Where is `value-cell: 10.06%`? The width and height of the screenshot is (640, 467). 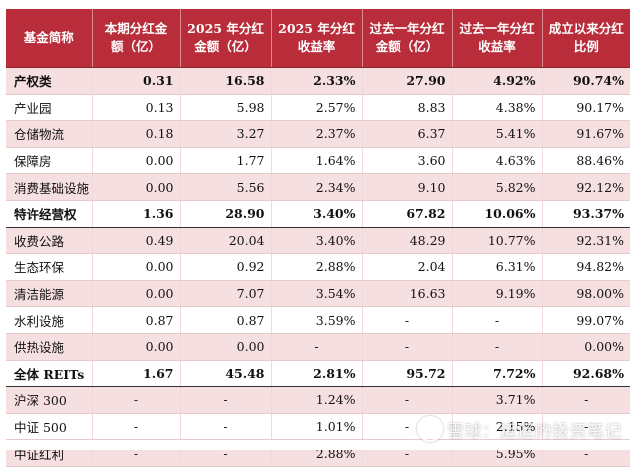
value-cell: 10.06% is located at coordinates (497, 213).